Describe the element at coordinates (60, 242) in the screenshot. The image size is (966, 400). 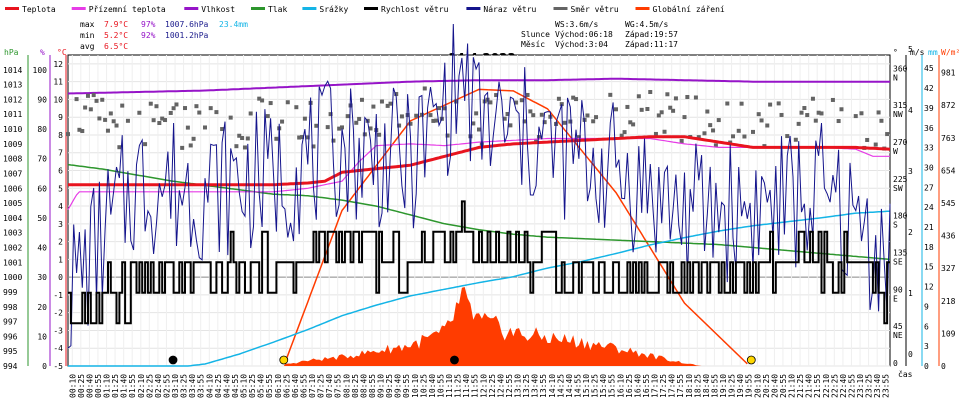
I see `axis-temp-tick-7: 2` at that location.